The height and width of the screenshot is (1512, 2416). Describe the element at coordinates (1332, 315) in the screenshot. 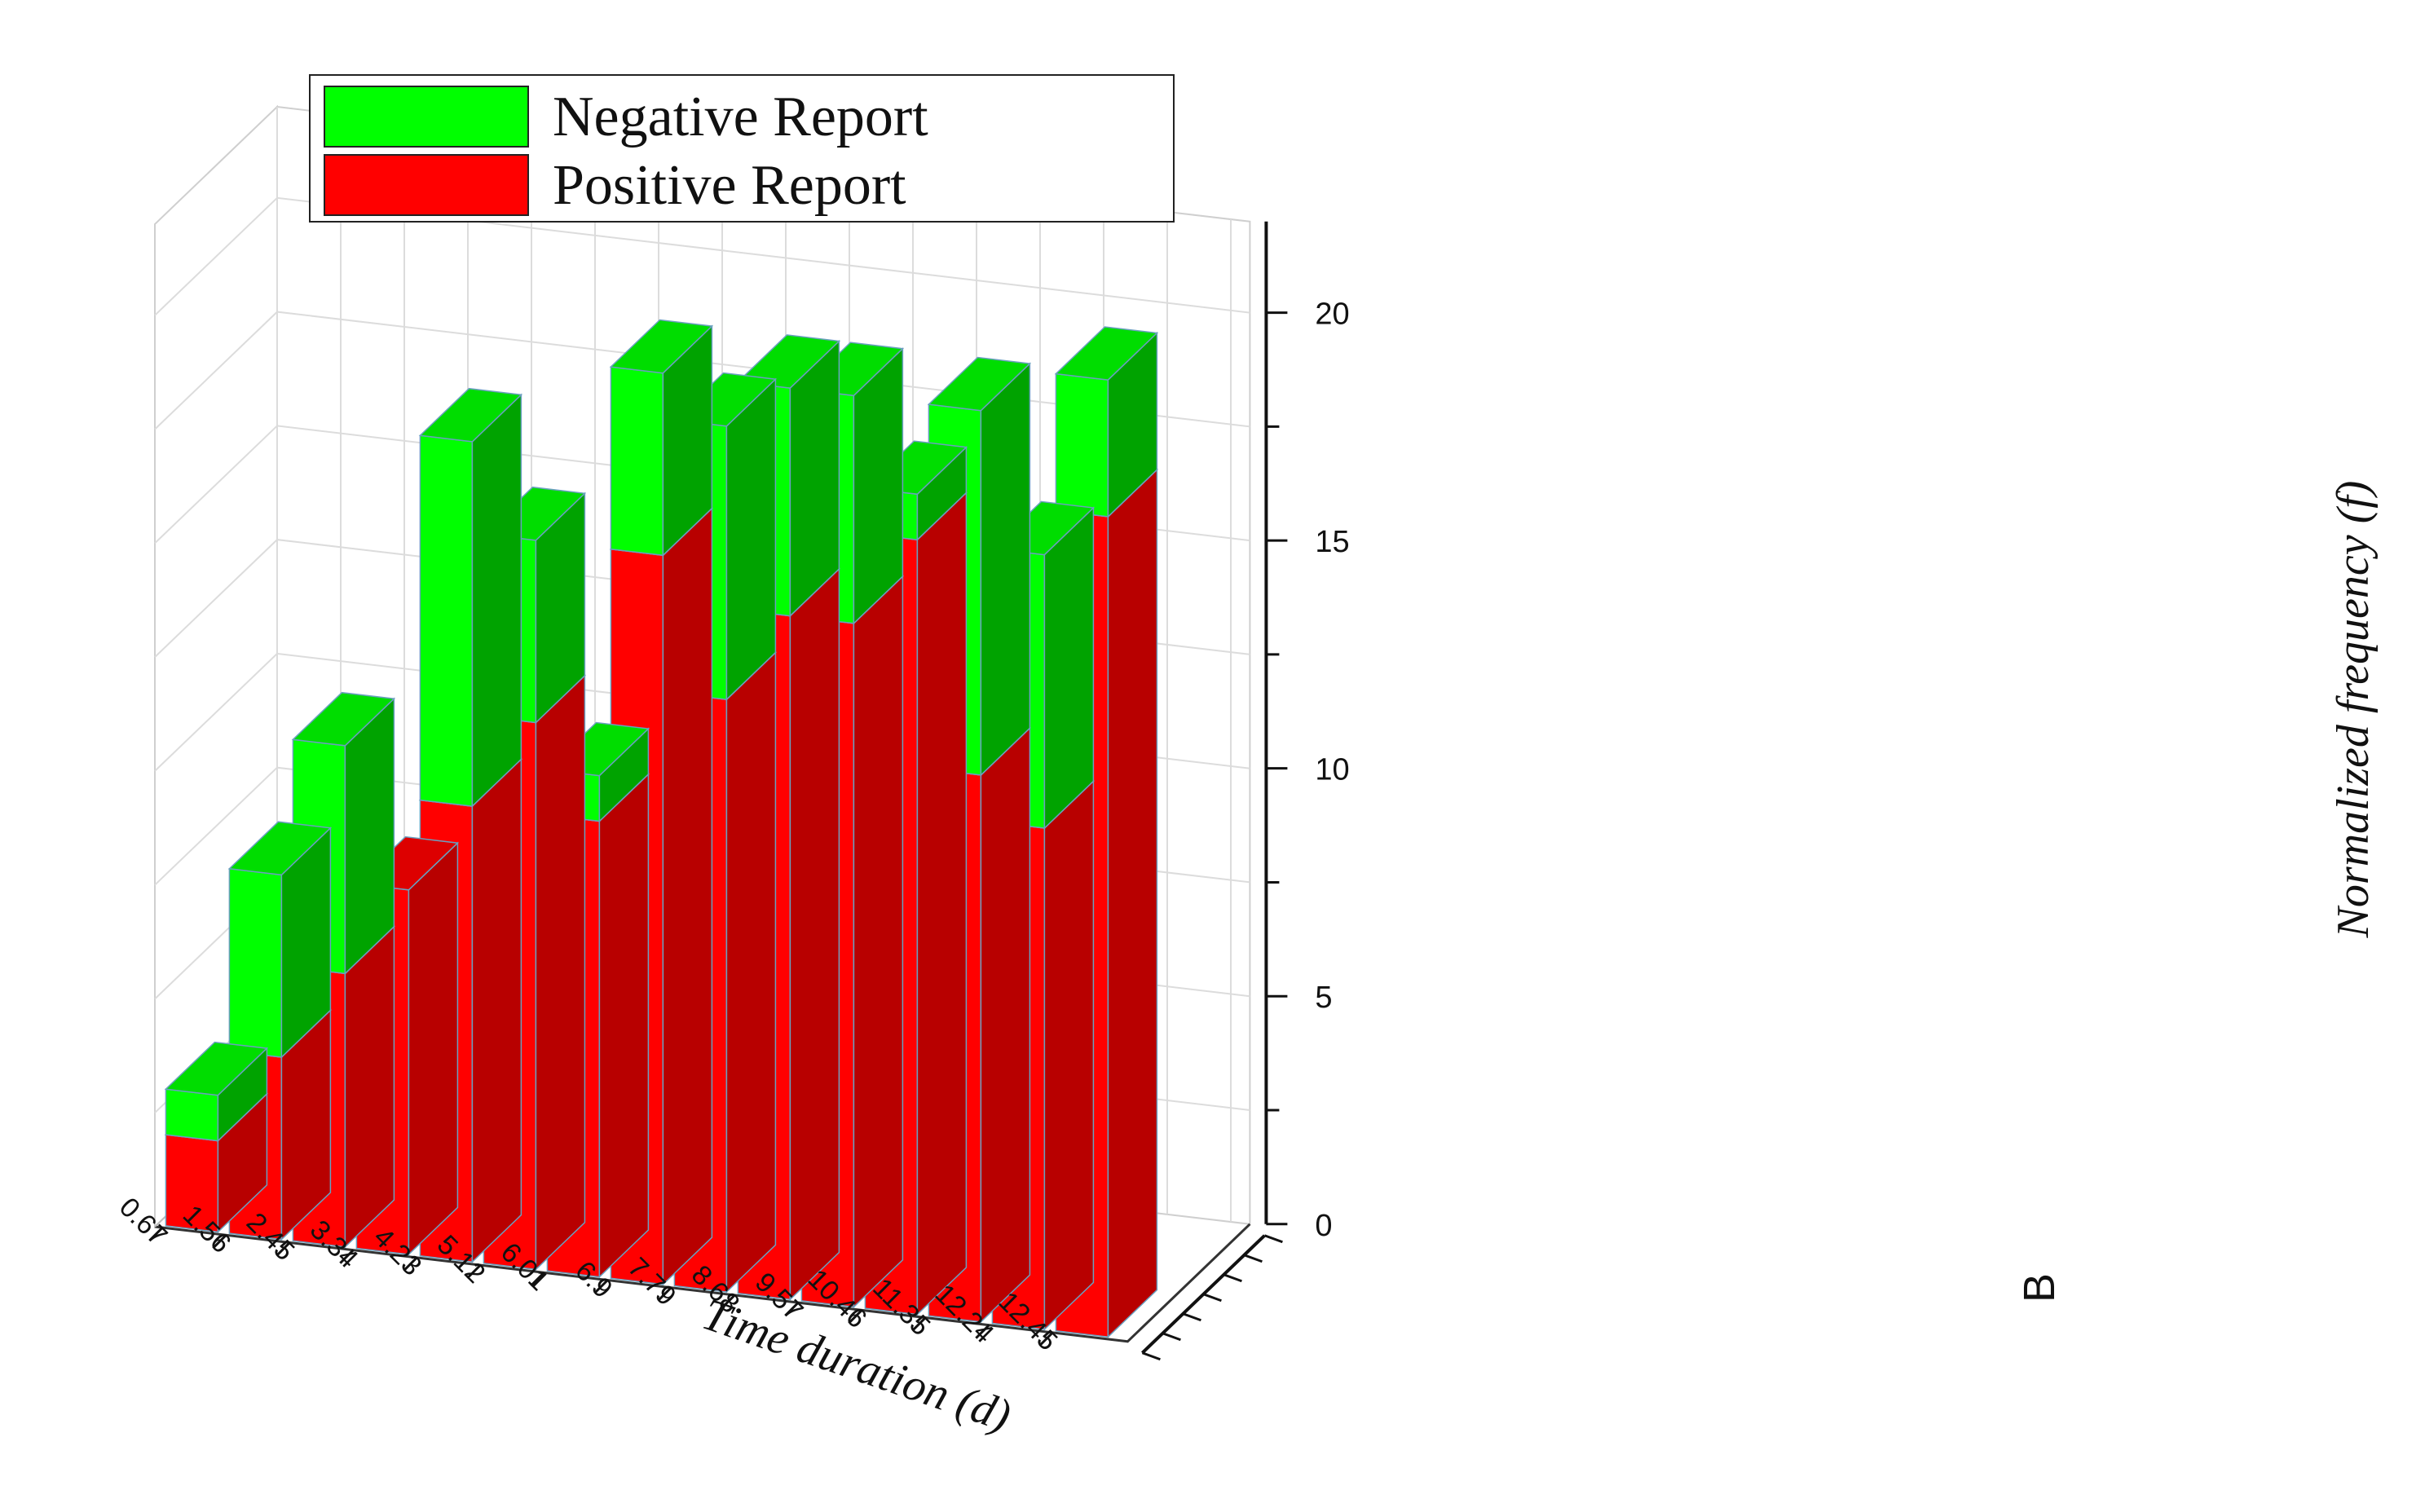

I see `z-tick-label: 20` at that location.